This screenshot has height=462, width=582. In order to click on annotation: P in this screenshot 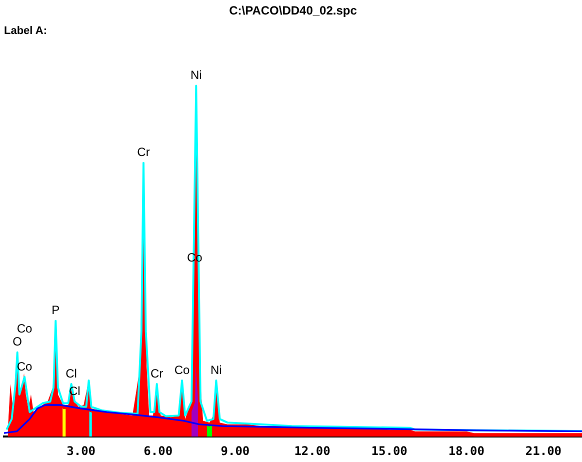, I will do `click(56, 310)`.